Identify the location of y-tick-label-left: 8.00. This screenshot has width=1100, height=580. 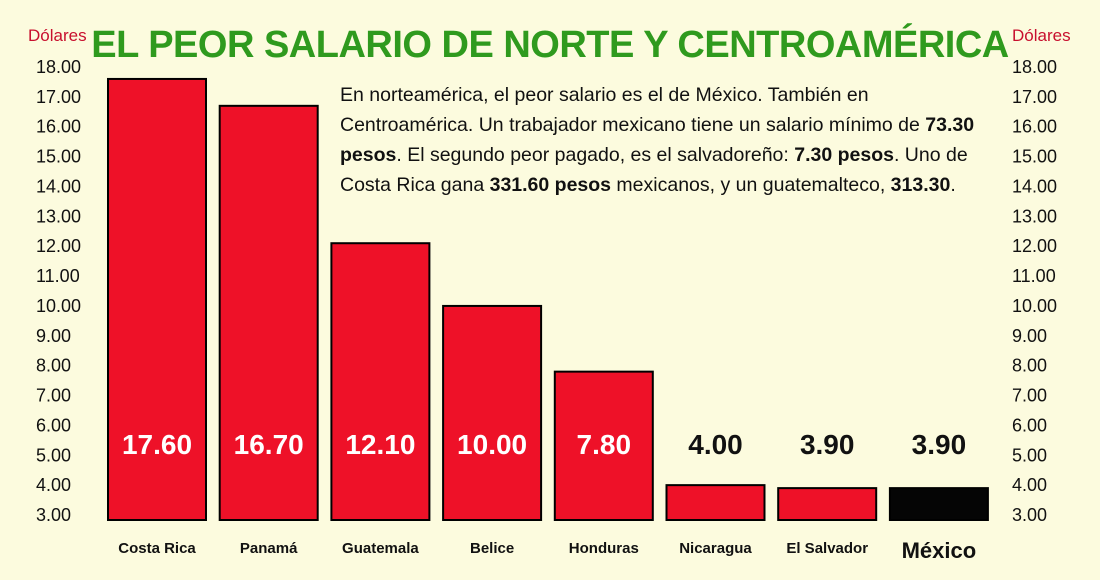
(53, 366).